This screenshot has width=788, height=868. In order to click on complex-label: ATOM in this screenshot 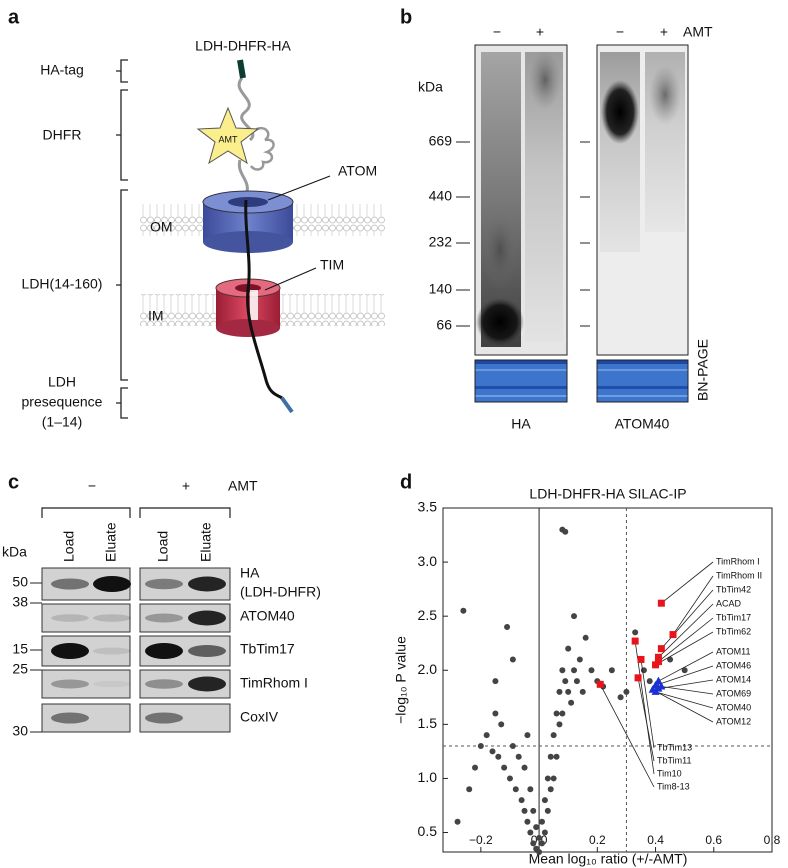, I will do `click(357, 171)`.